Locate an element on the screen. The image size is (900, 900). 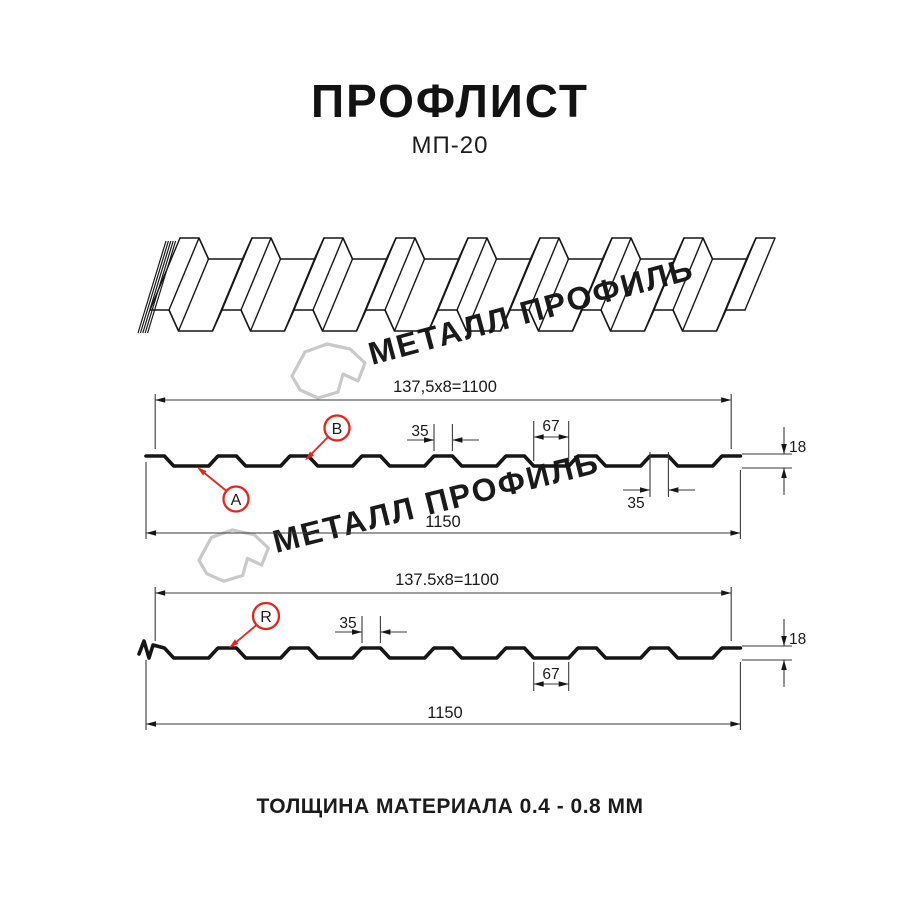
dim-profile-height-bottom: 18 is located at coordinates (797, 639).